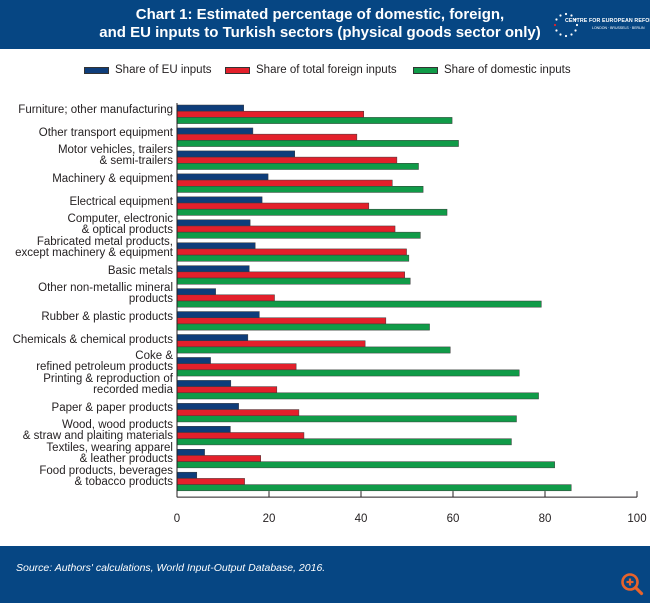 The image size is (650, 603). Describe the element at coordinates (237, 70) in the screenshot. I see `legend-swatch-foreign` at that location.